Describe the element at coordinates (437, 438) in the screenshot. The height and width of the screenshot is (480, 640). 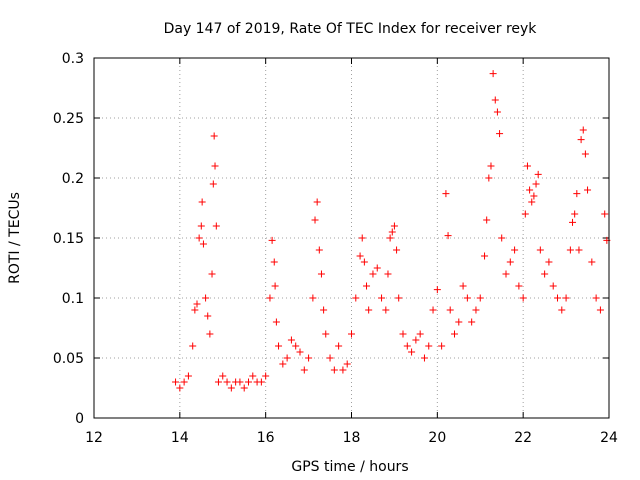
I see `x-tick-label: 20` at that location.